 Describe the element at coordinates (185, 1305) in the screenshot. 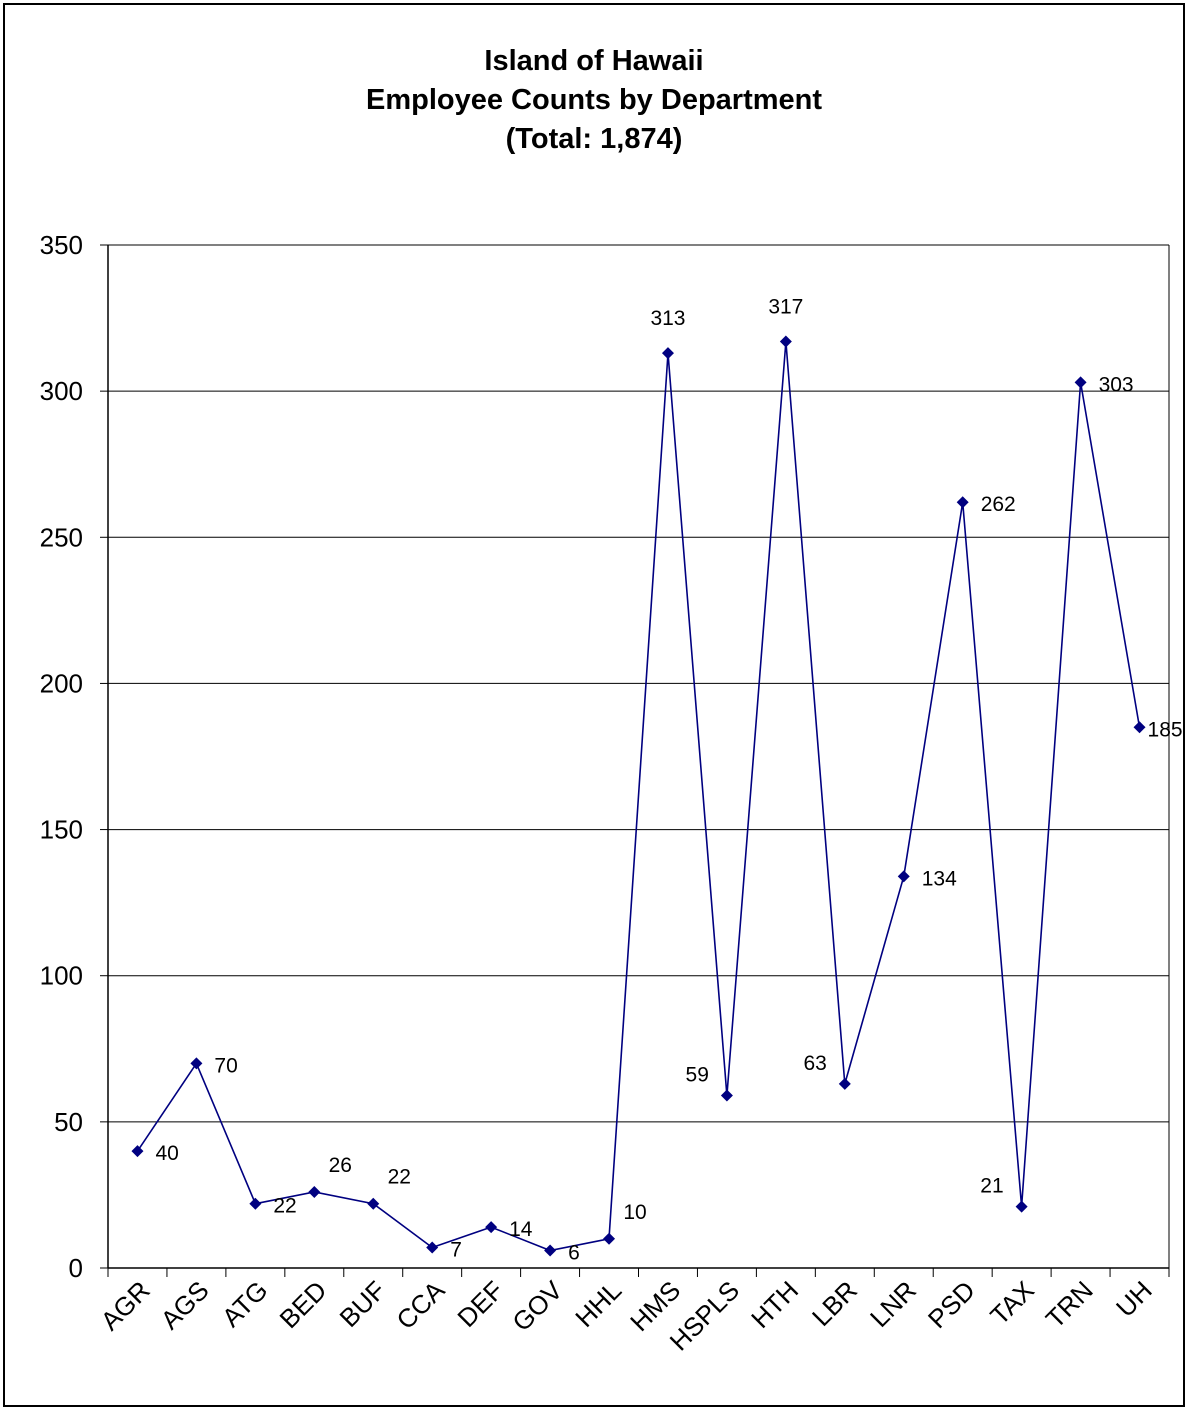

I see `x-tick-label: AGS` at that location.